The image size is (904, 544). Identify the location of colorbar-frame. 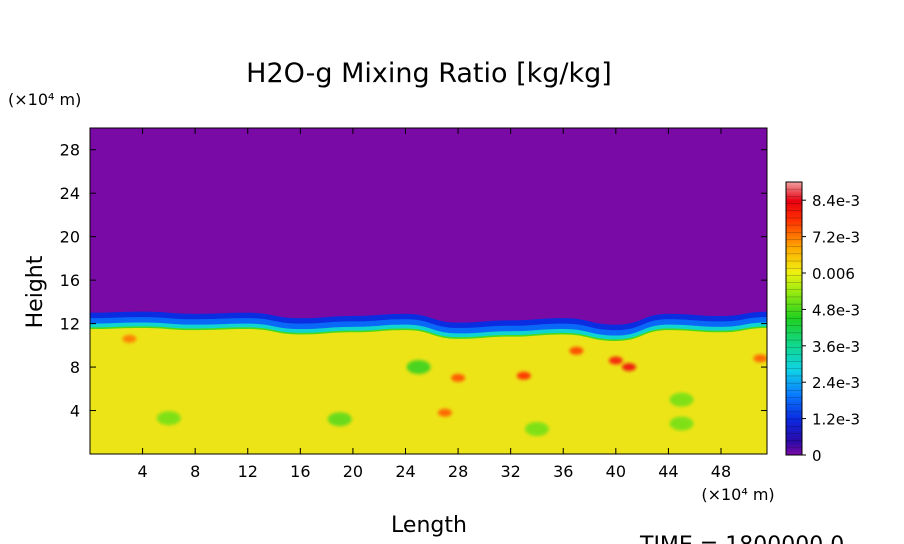
(794, 318).